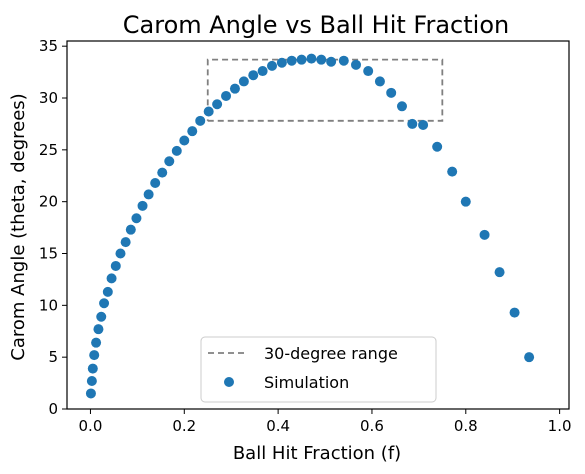  I want to click on y-axis-ticks: 0 5 10 15 20 25 30 35, so click(53, 227).